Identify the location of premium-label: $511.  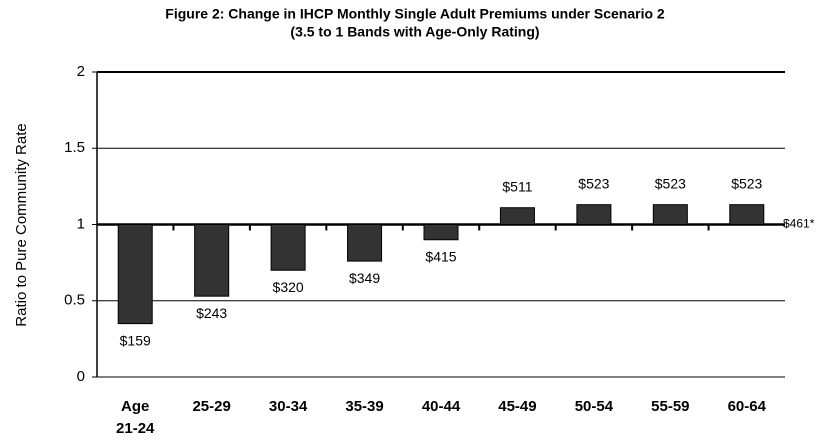
(517, 186).